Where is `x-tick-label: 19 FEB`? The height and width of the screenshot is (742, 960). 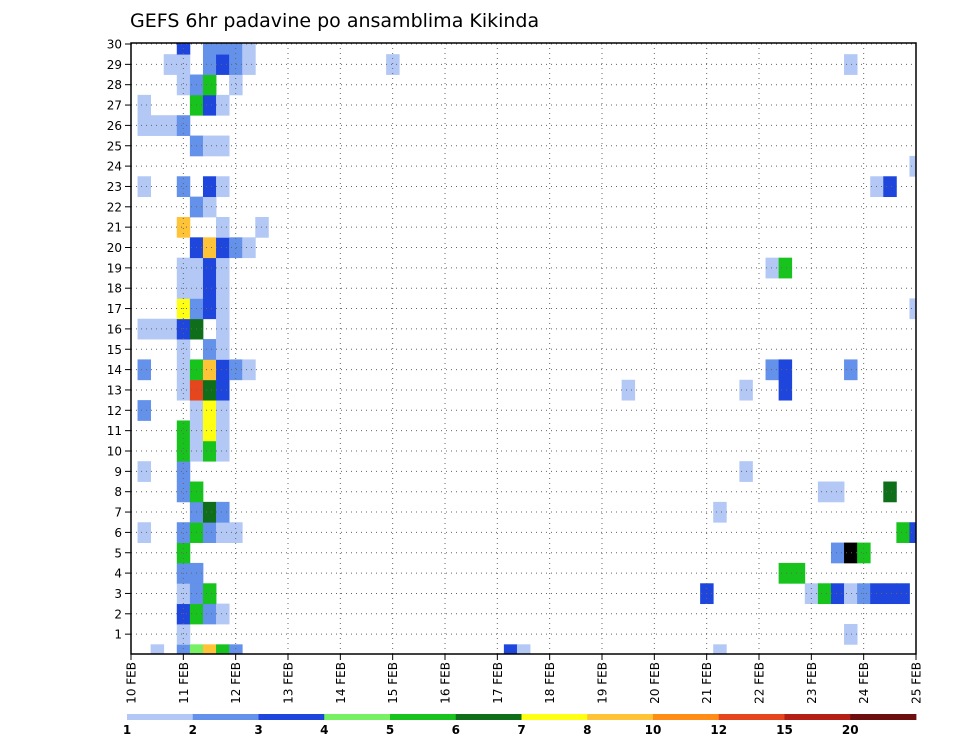
x-tick-label: 19 FEB is located at coordinates (603, 683).